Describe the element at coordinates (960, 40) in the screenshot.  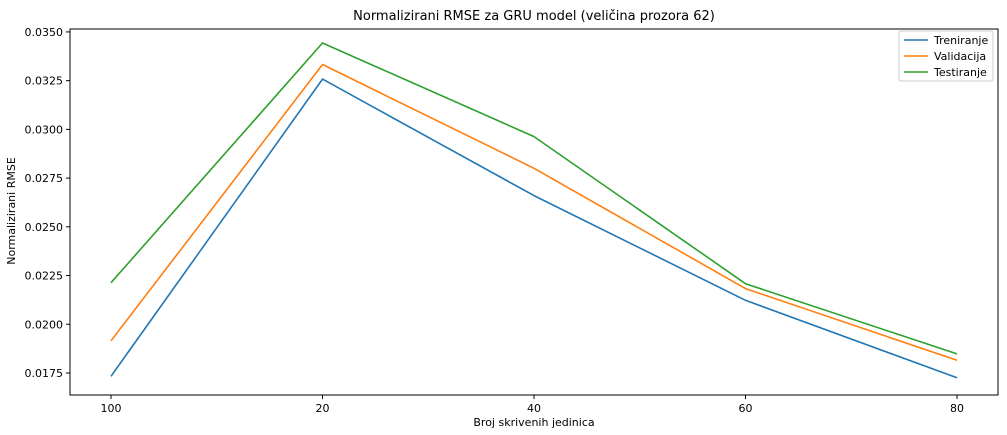
I see `legend-label-treniranje: Treniranje` at that location.